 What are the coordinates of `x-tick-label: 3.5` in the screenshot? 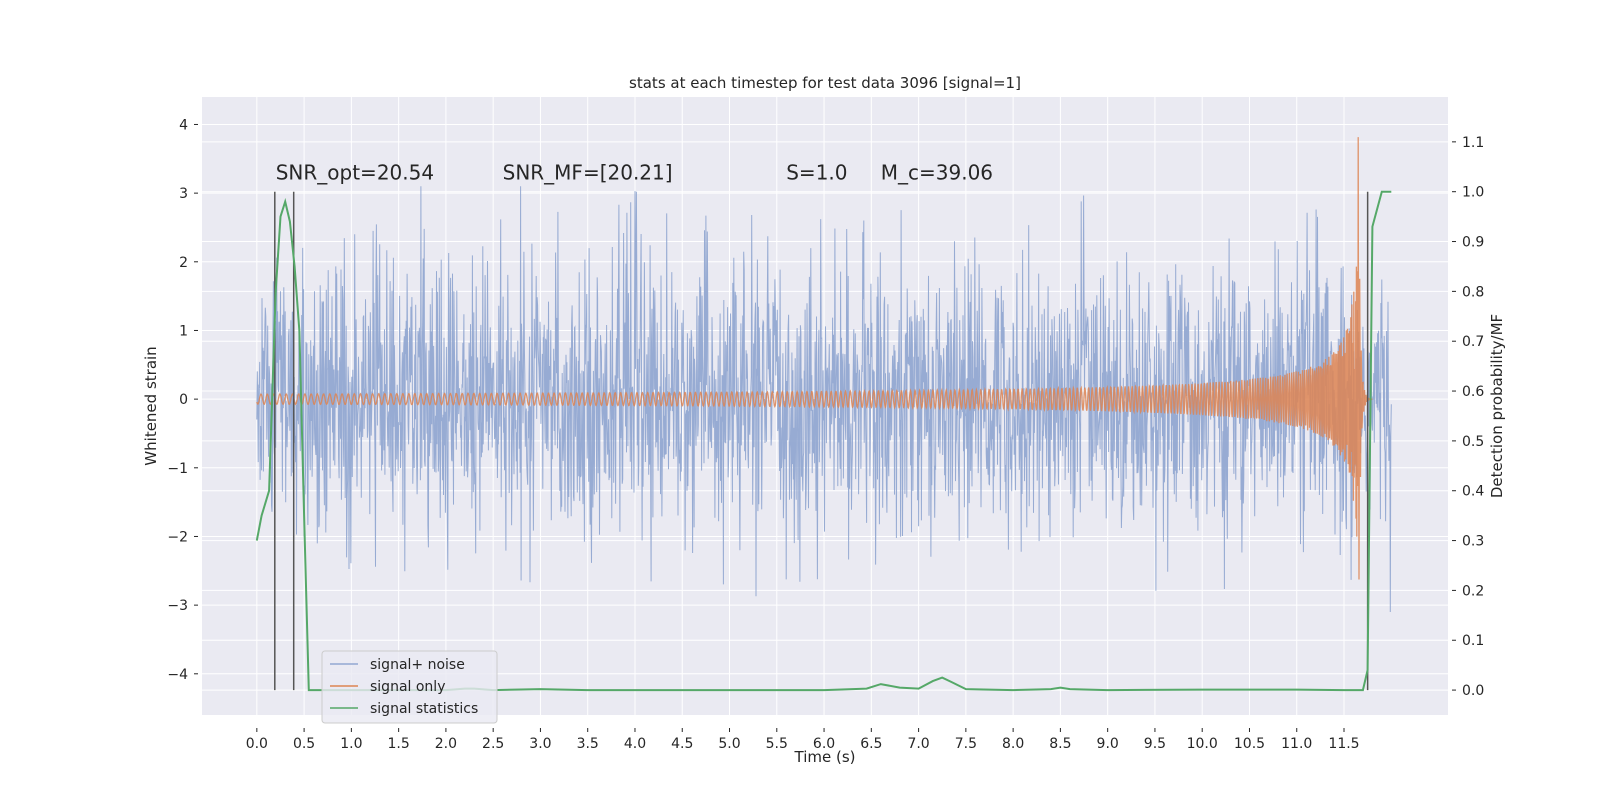 It's located at (588, 744).